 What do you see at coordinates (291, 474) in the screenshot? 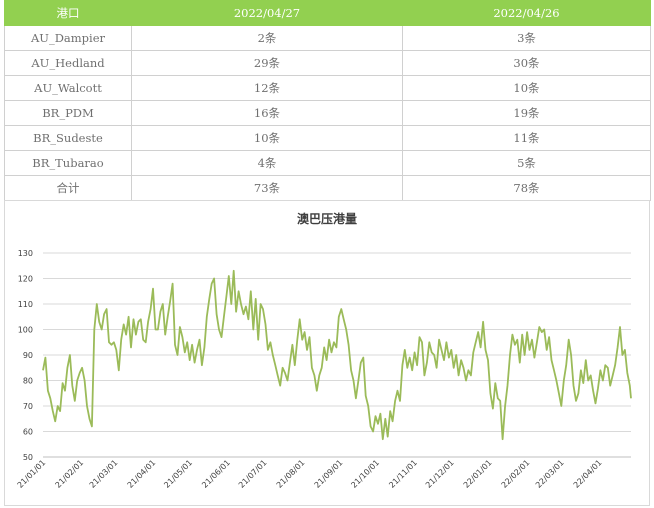
I see `x-tick-label: 21/08/01` at bounding box center [291, 474].